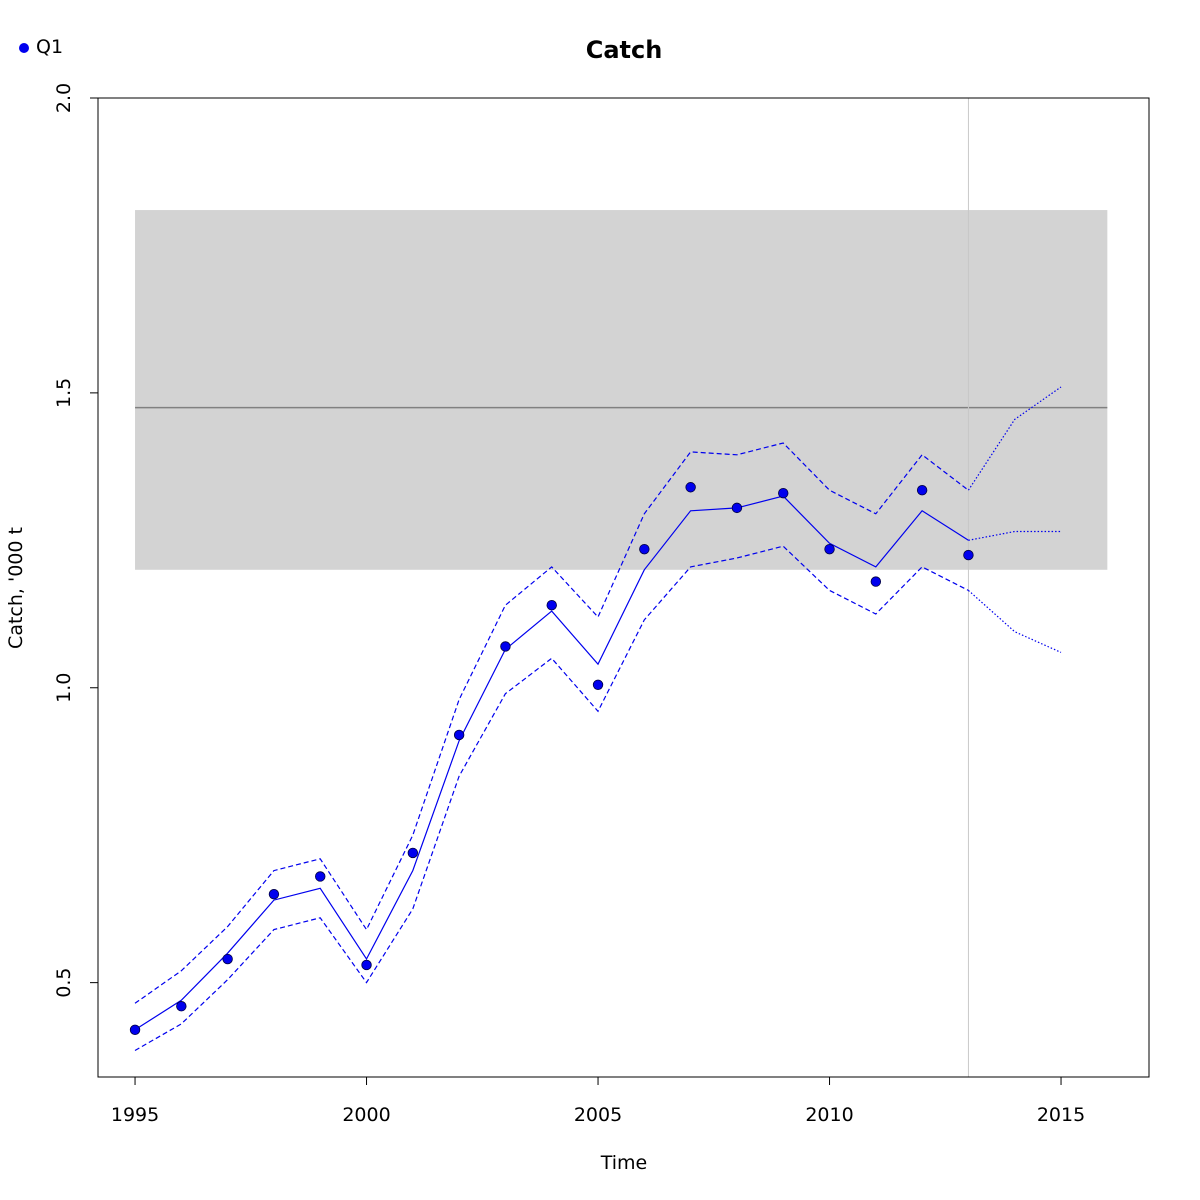 This screenshot has width=1200, height=1200. Describe the element at coordinates (829, 1115) in the screenshot. I see `x-tick-label: 2010` at that location.